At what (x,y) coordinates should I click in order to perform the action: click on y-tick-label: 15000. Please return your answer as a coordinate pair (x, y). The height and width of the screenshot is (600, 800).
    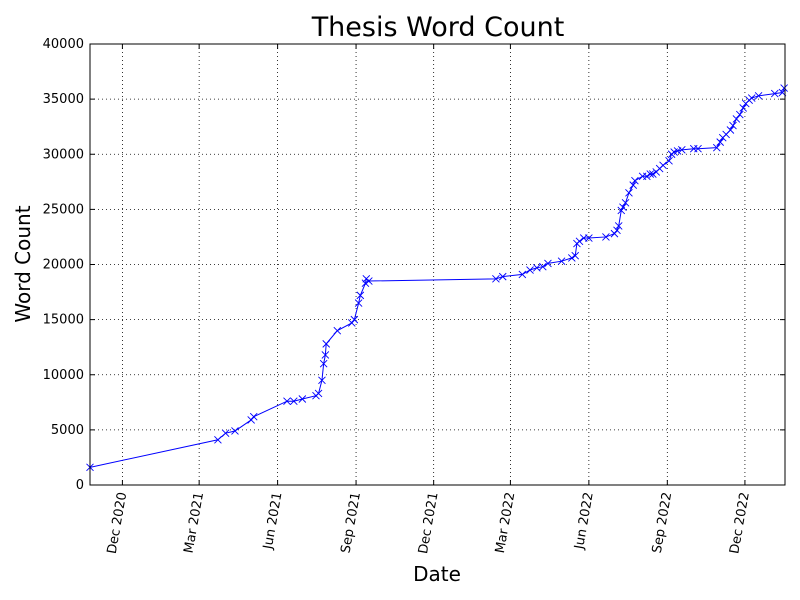
    Looking at the image, I should click on (63, 320).